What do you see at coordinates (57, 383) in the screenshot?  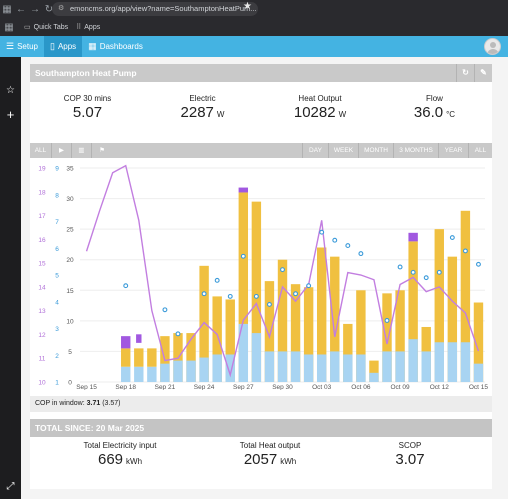 I see `y-cop-tick-label: 1` at bounding box center [57, 383].